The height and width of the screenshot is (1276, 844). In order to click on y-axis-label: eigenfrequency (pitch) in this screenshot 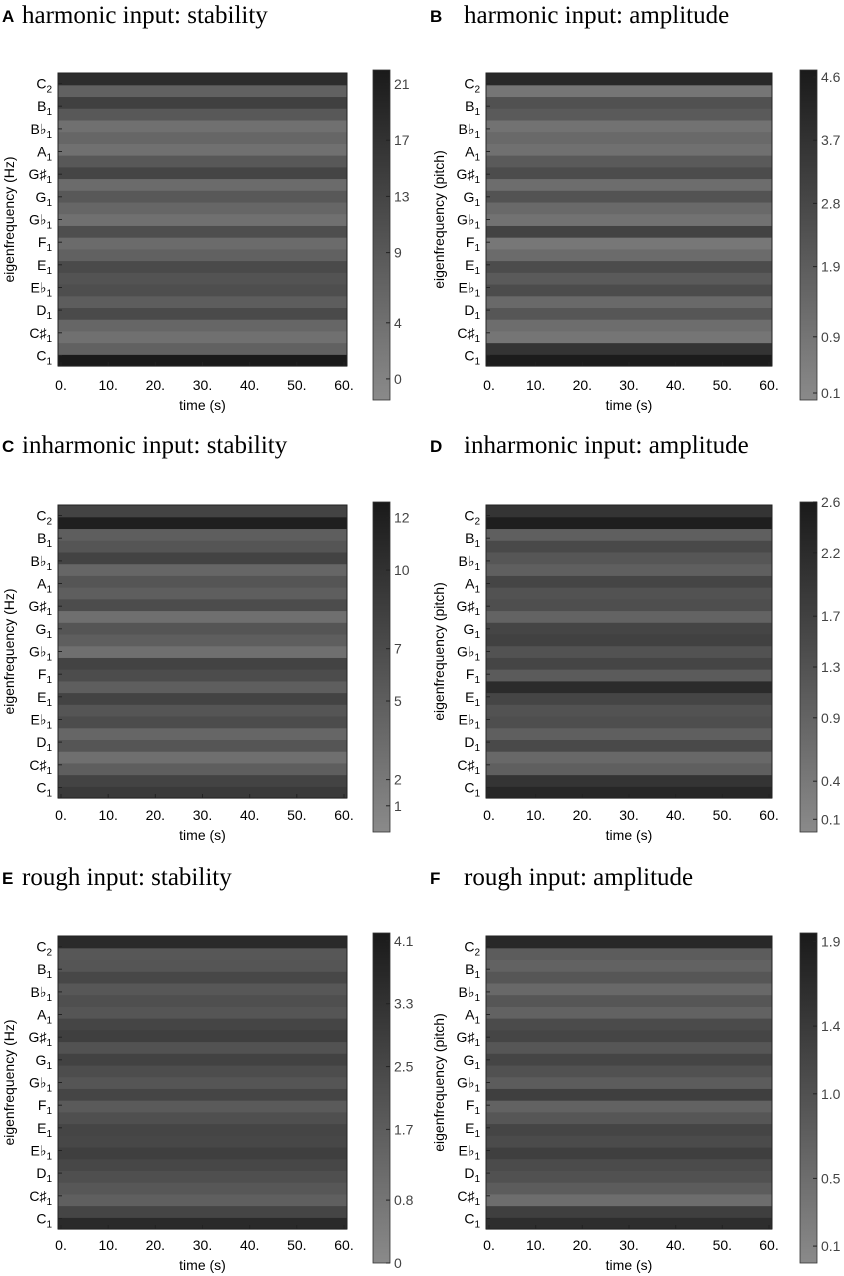, I will do `click(439, 651)`.